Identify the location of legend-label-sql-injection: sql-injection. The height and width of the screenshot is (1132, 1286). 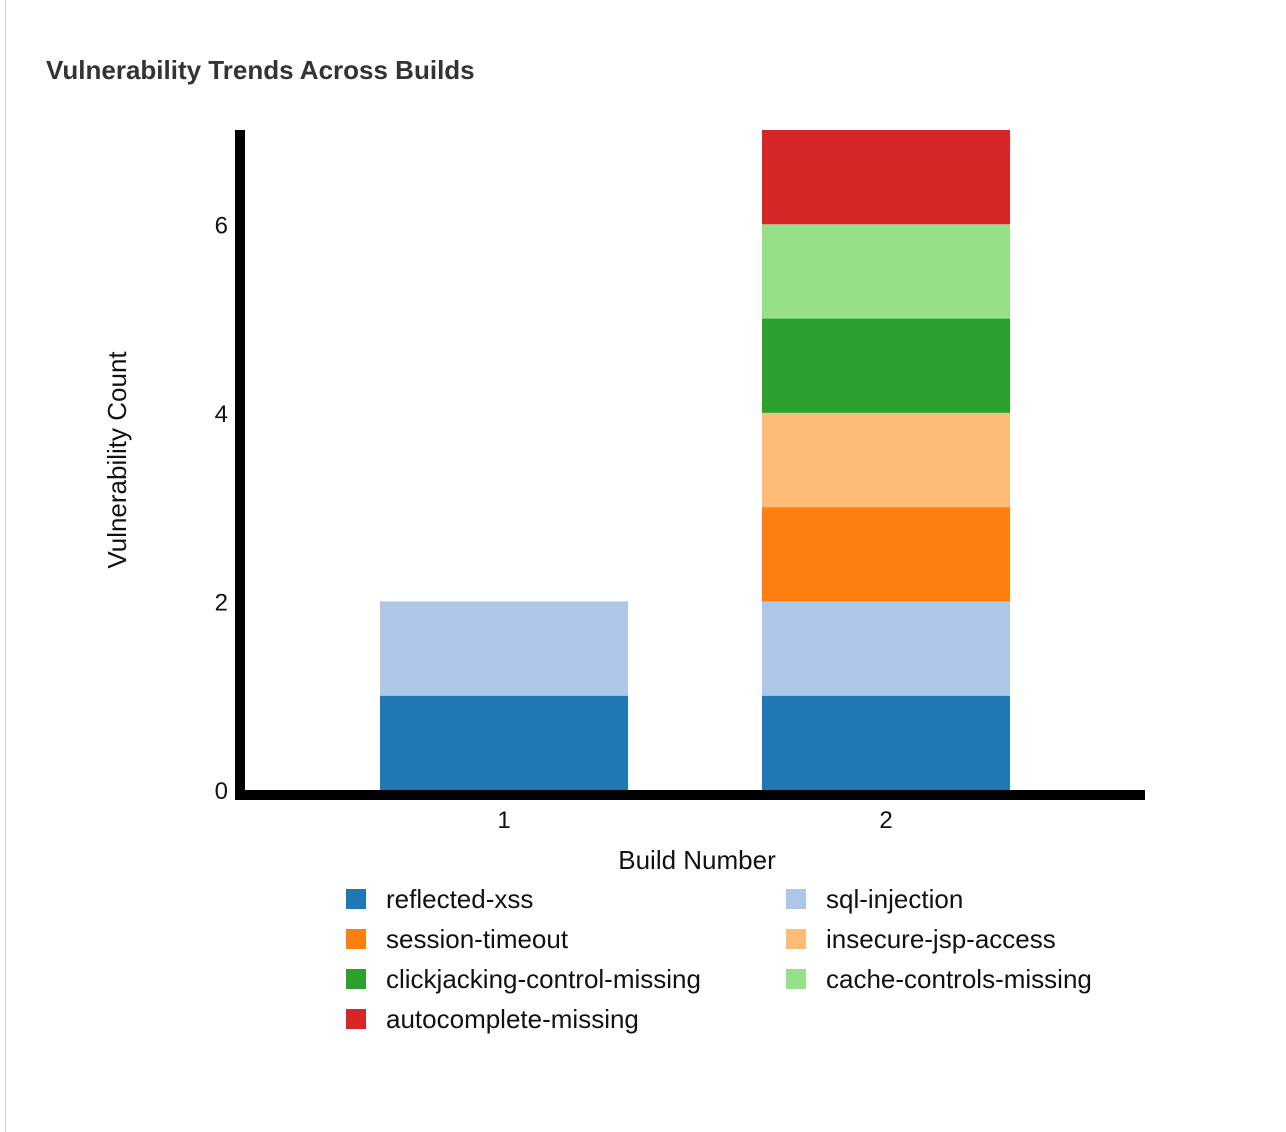
(894, 899).